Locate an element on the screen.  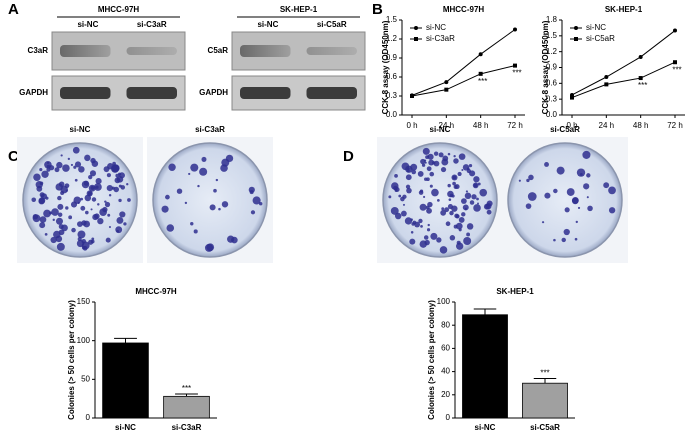
y-tick-label: 20 is located at coordinates (445, 394).